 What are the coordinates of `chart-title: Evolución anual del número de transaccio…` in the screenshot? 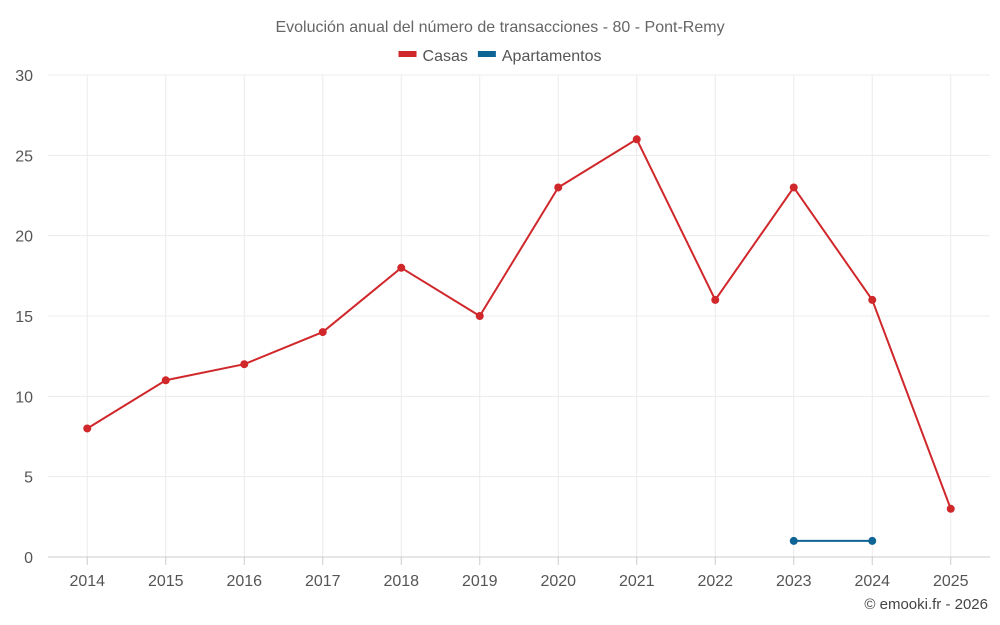 It's located at (499, 27).